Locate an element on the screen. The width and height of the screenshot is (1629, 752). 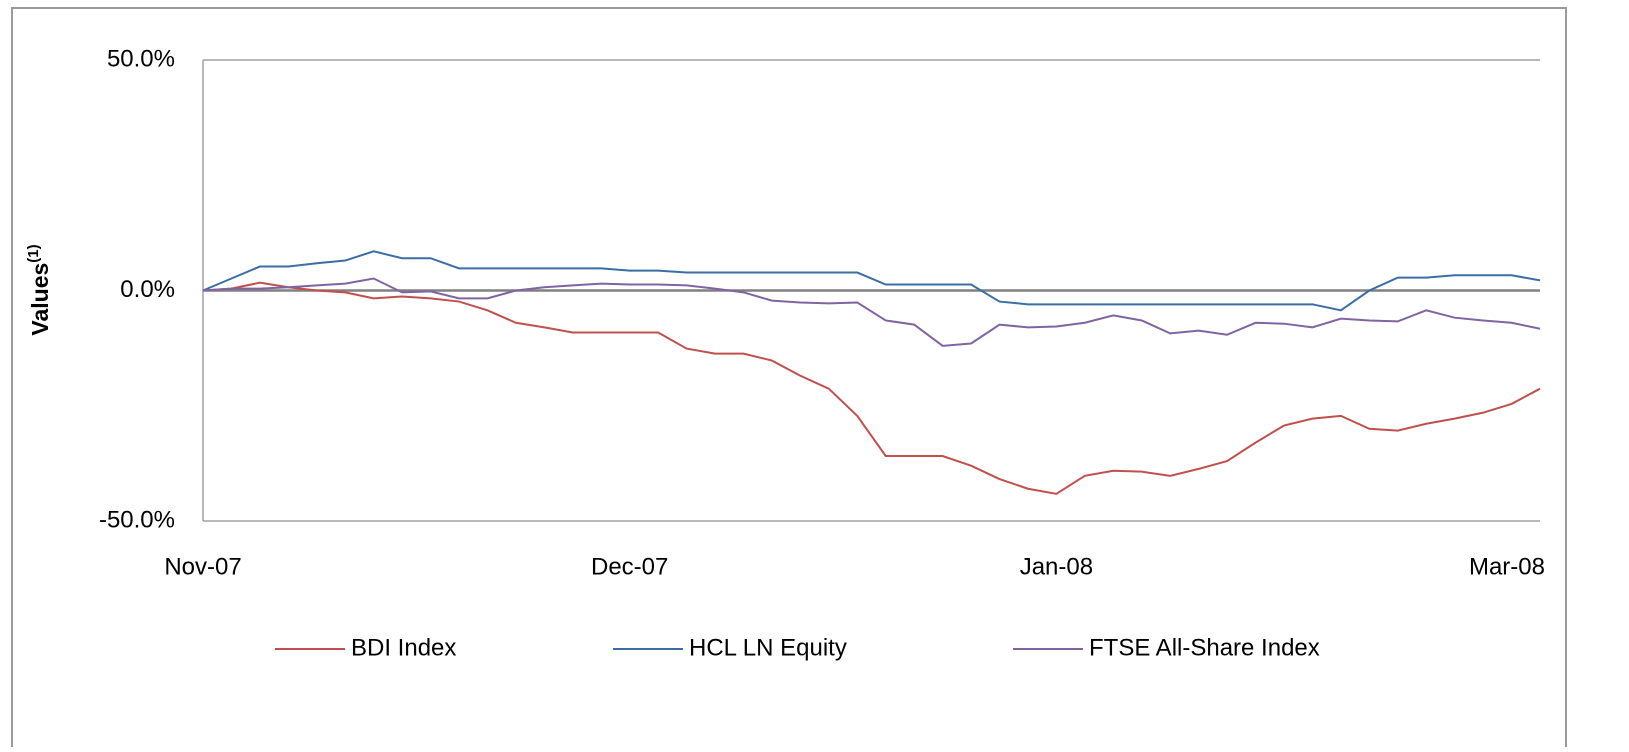
x-tick-label: Dec-07 is located at coordinates (629, 566).